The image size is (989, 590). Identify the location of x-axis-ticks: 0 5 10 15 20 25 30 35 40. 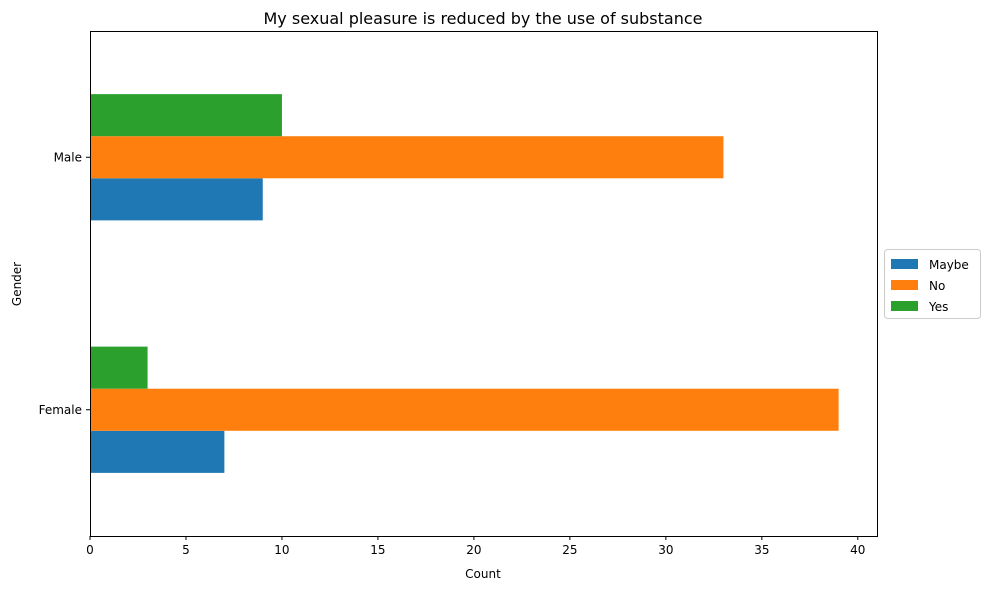
(475, 546).